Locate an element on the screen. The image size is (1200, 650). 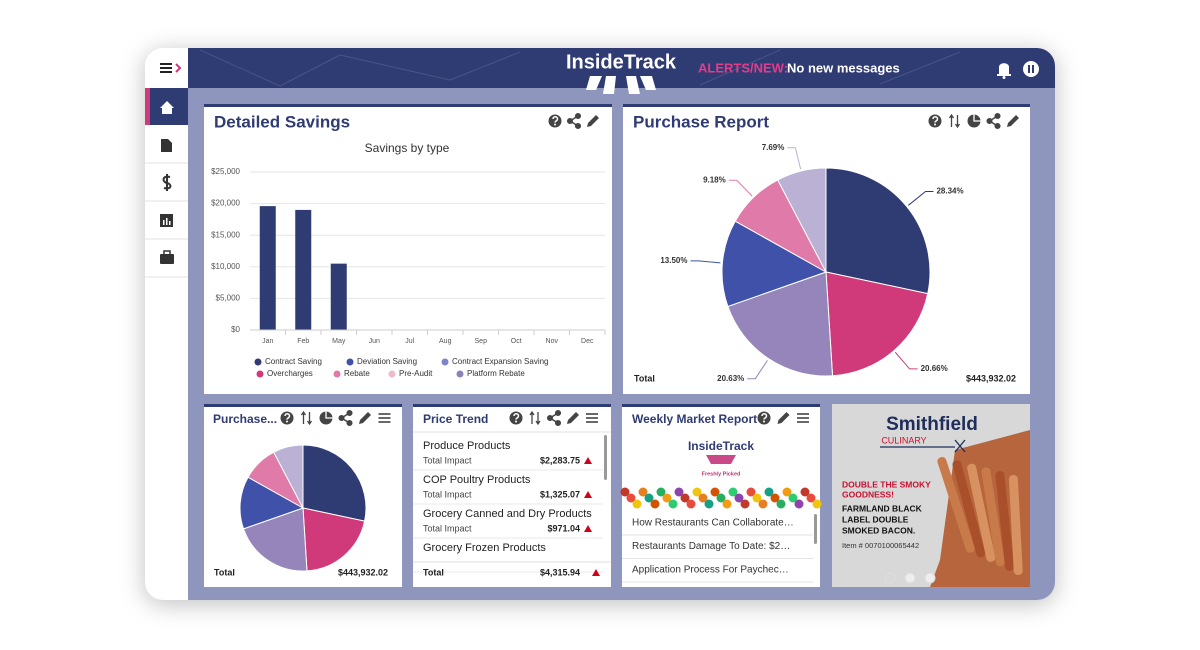
nav-dollar is located at coordinates (167, 182).